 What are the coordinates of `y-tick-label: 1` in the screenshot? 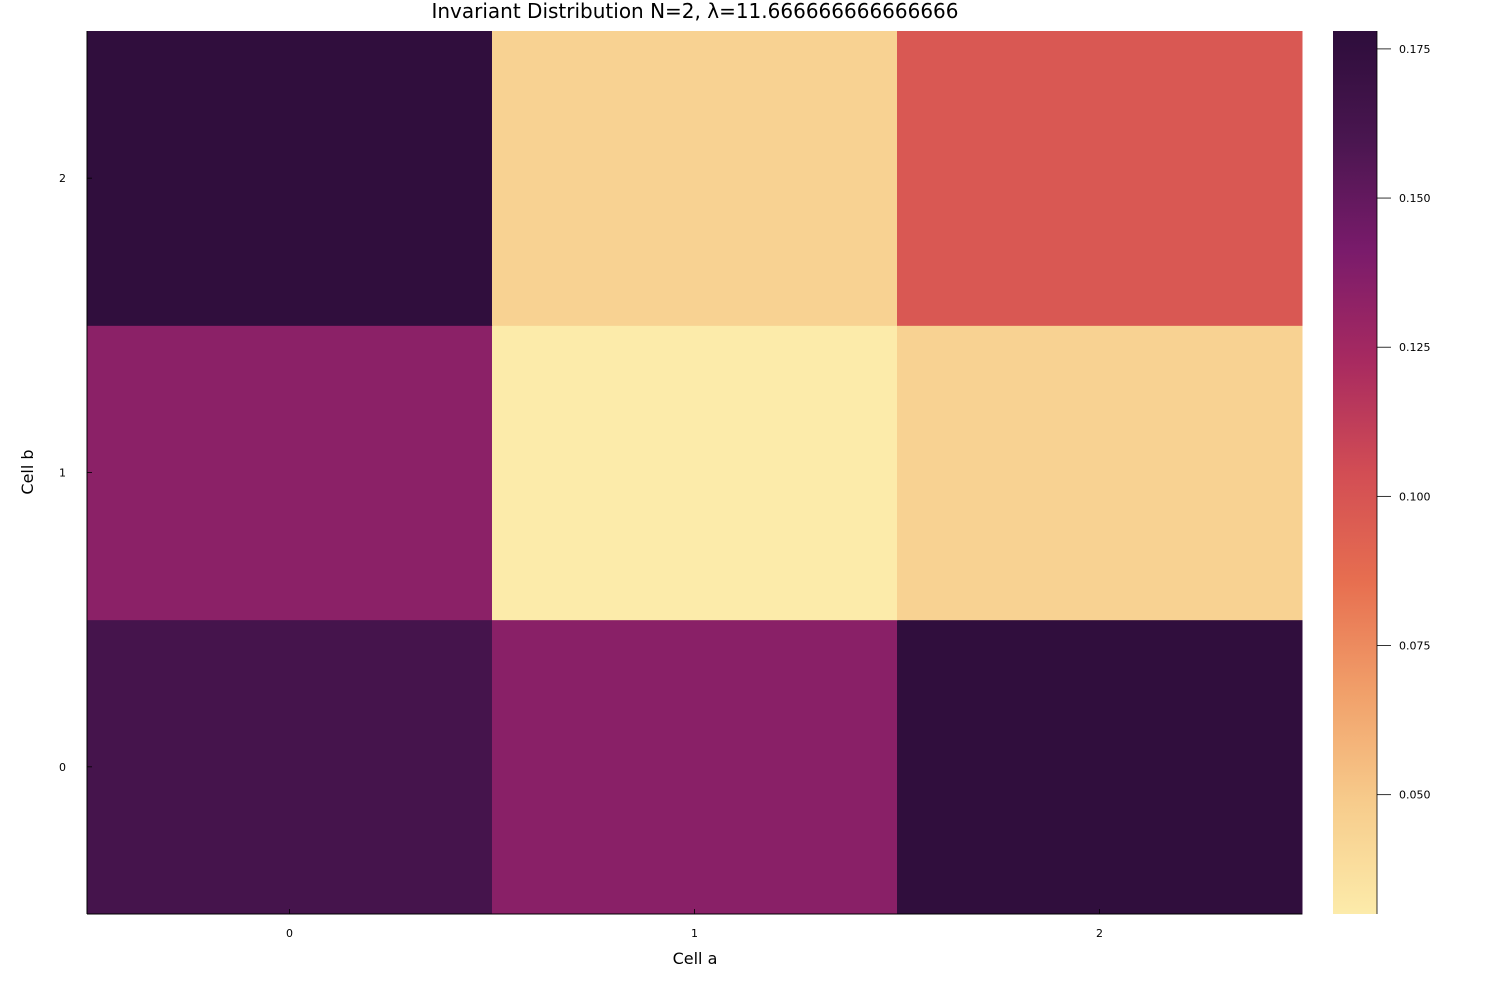 It's located at (62, 473).